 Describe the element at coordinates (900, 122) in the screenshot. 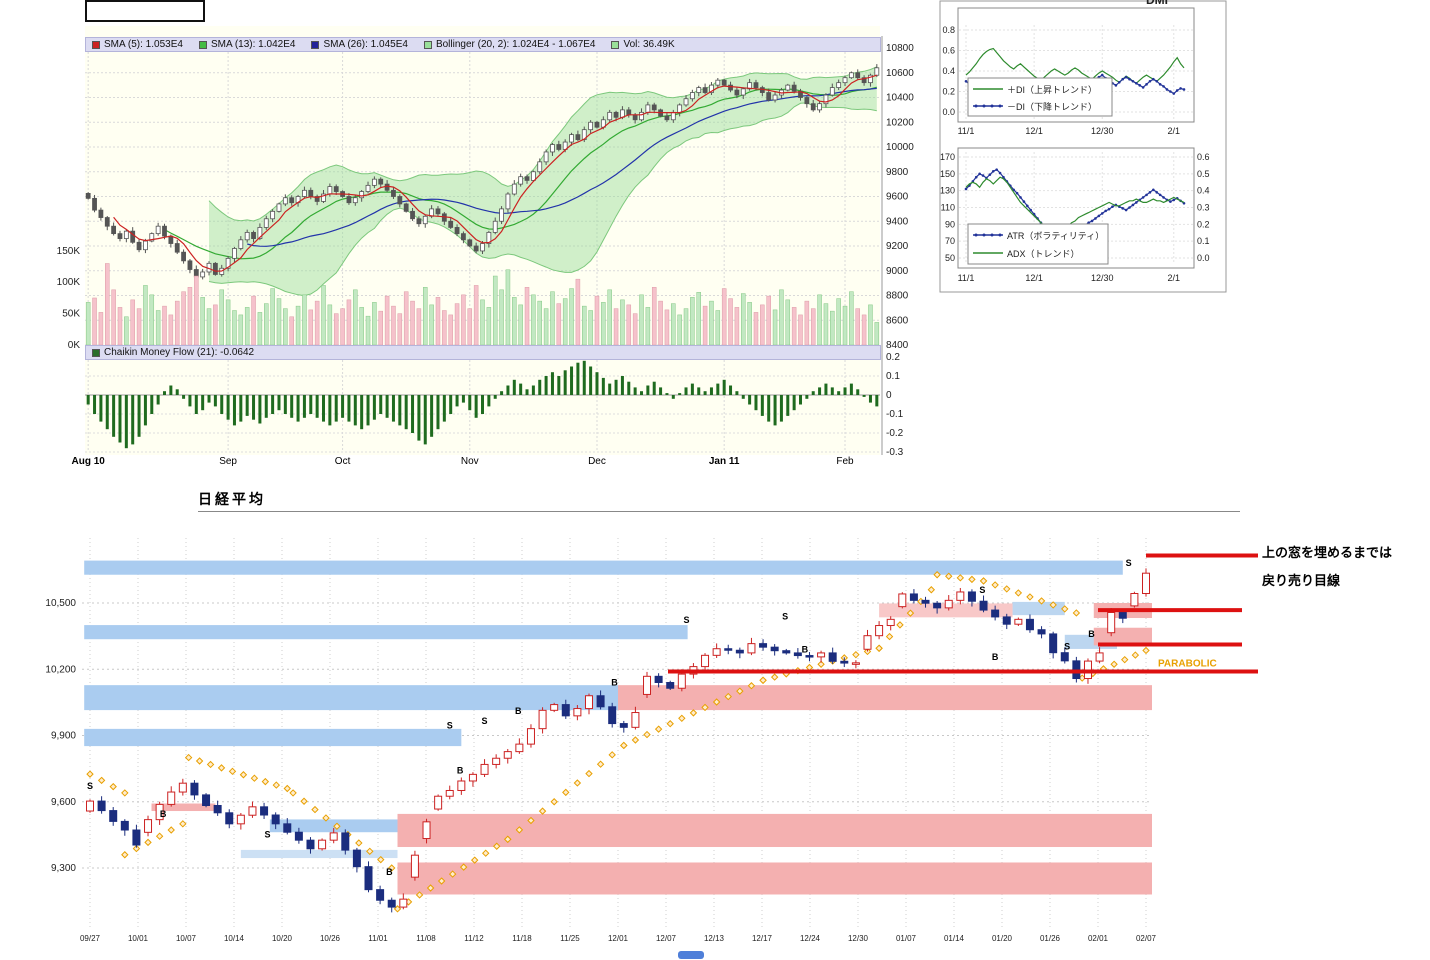

I see `svg-text: 10200` at that location.